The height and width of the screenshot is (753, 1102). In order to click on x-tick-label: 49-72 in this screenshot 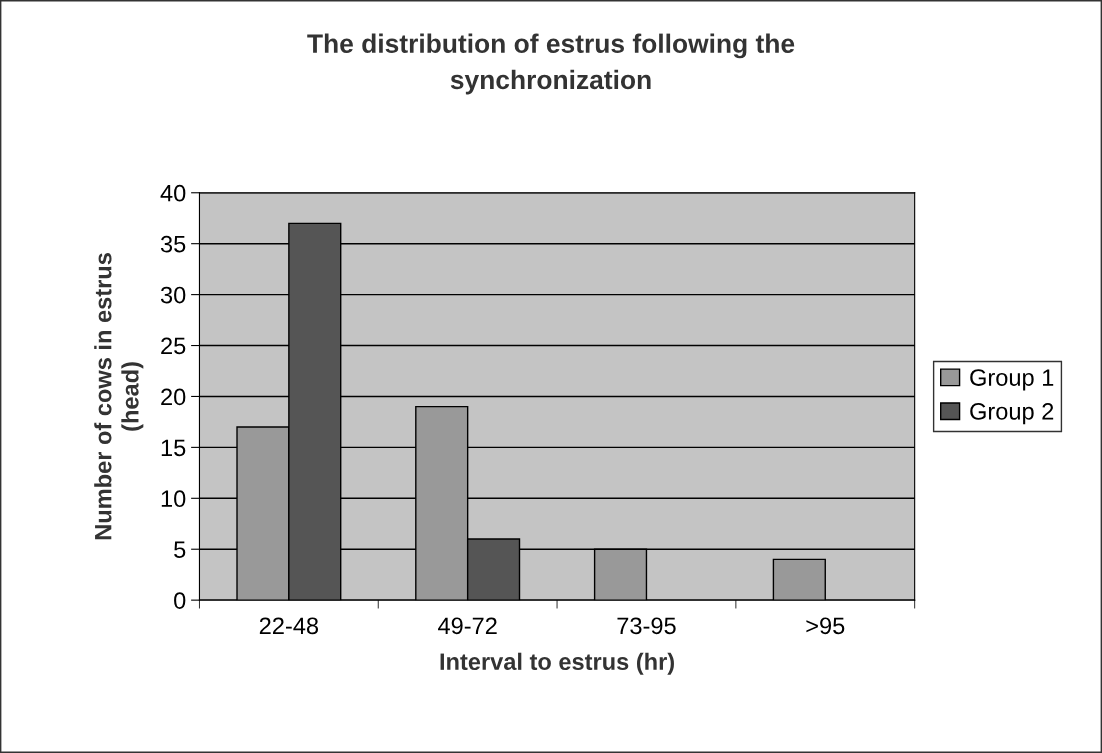, I will do `click(467, 626)`.